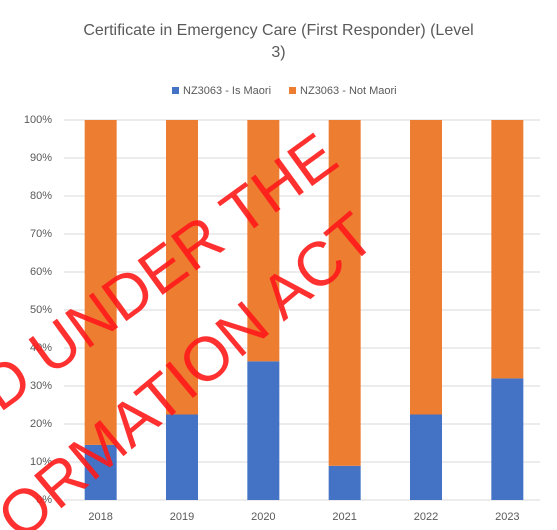 The height and width of the screenshot is (530, 557). I want to click on x-tick-label: 2023, so click(507, 517).